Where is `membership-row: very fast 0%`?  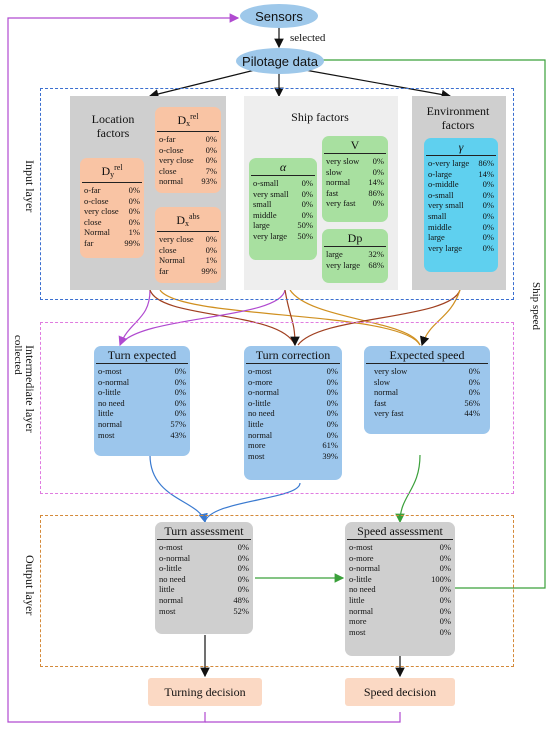
membership-row: very fast 0% is located at coordinates (355, 203).